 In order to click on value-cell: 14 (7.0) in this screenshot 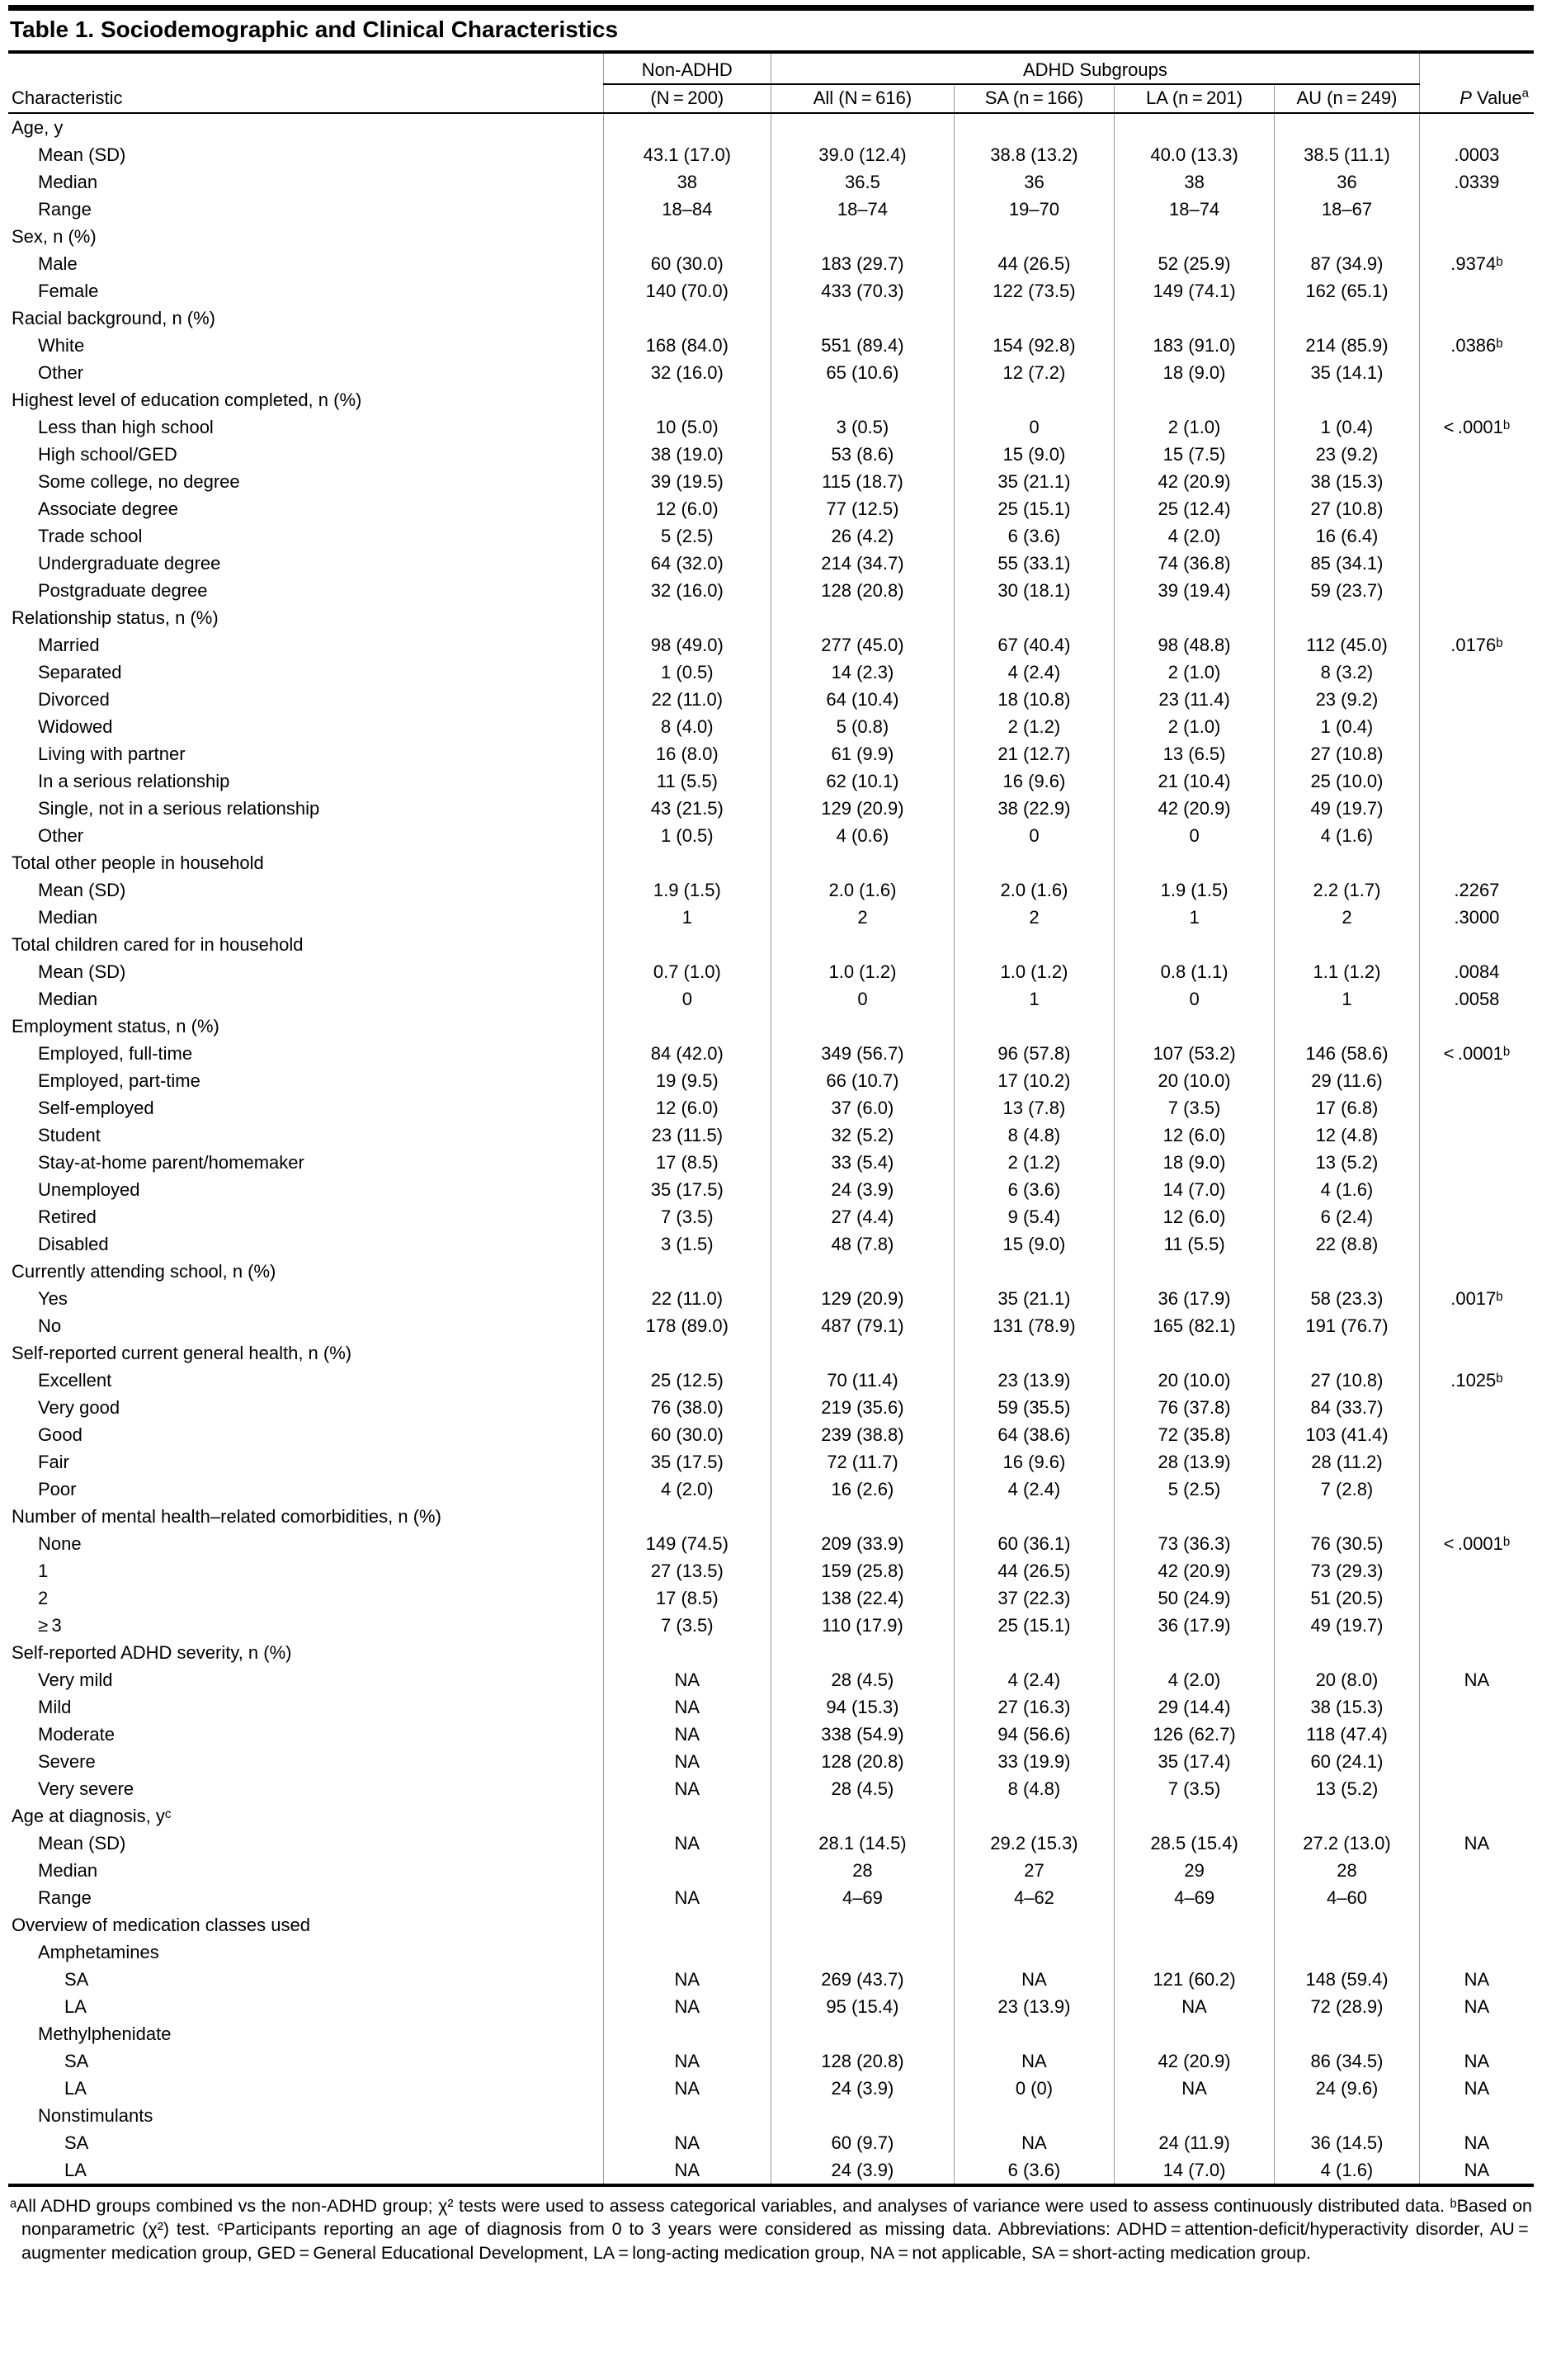, I will do `click(1194, 1189)`.